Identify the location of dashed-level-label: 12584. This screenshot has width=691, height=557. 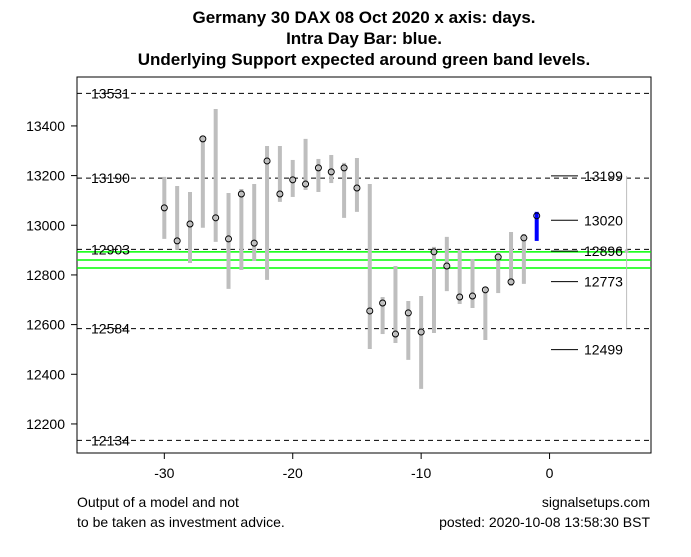
(110, 329).